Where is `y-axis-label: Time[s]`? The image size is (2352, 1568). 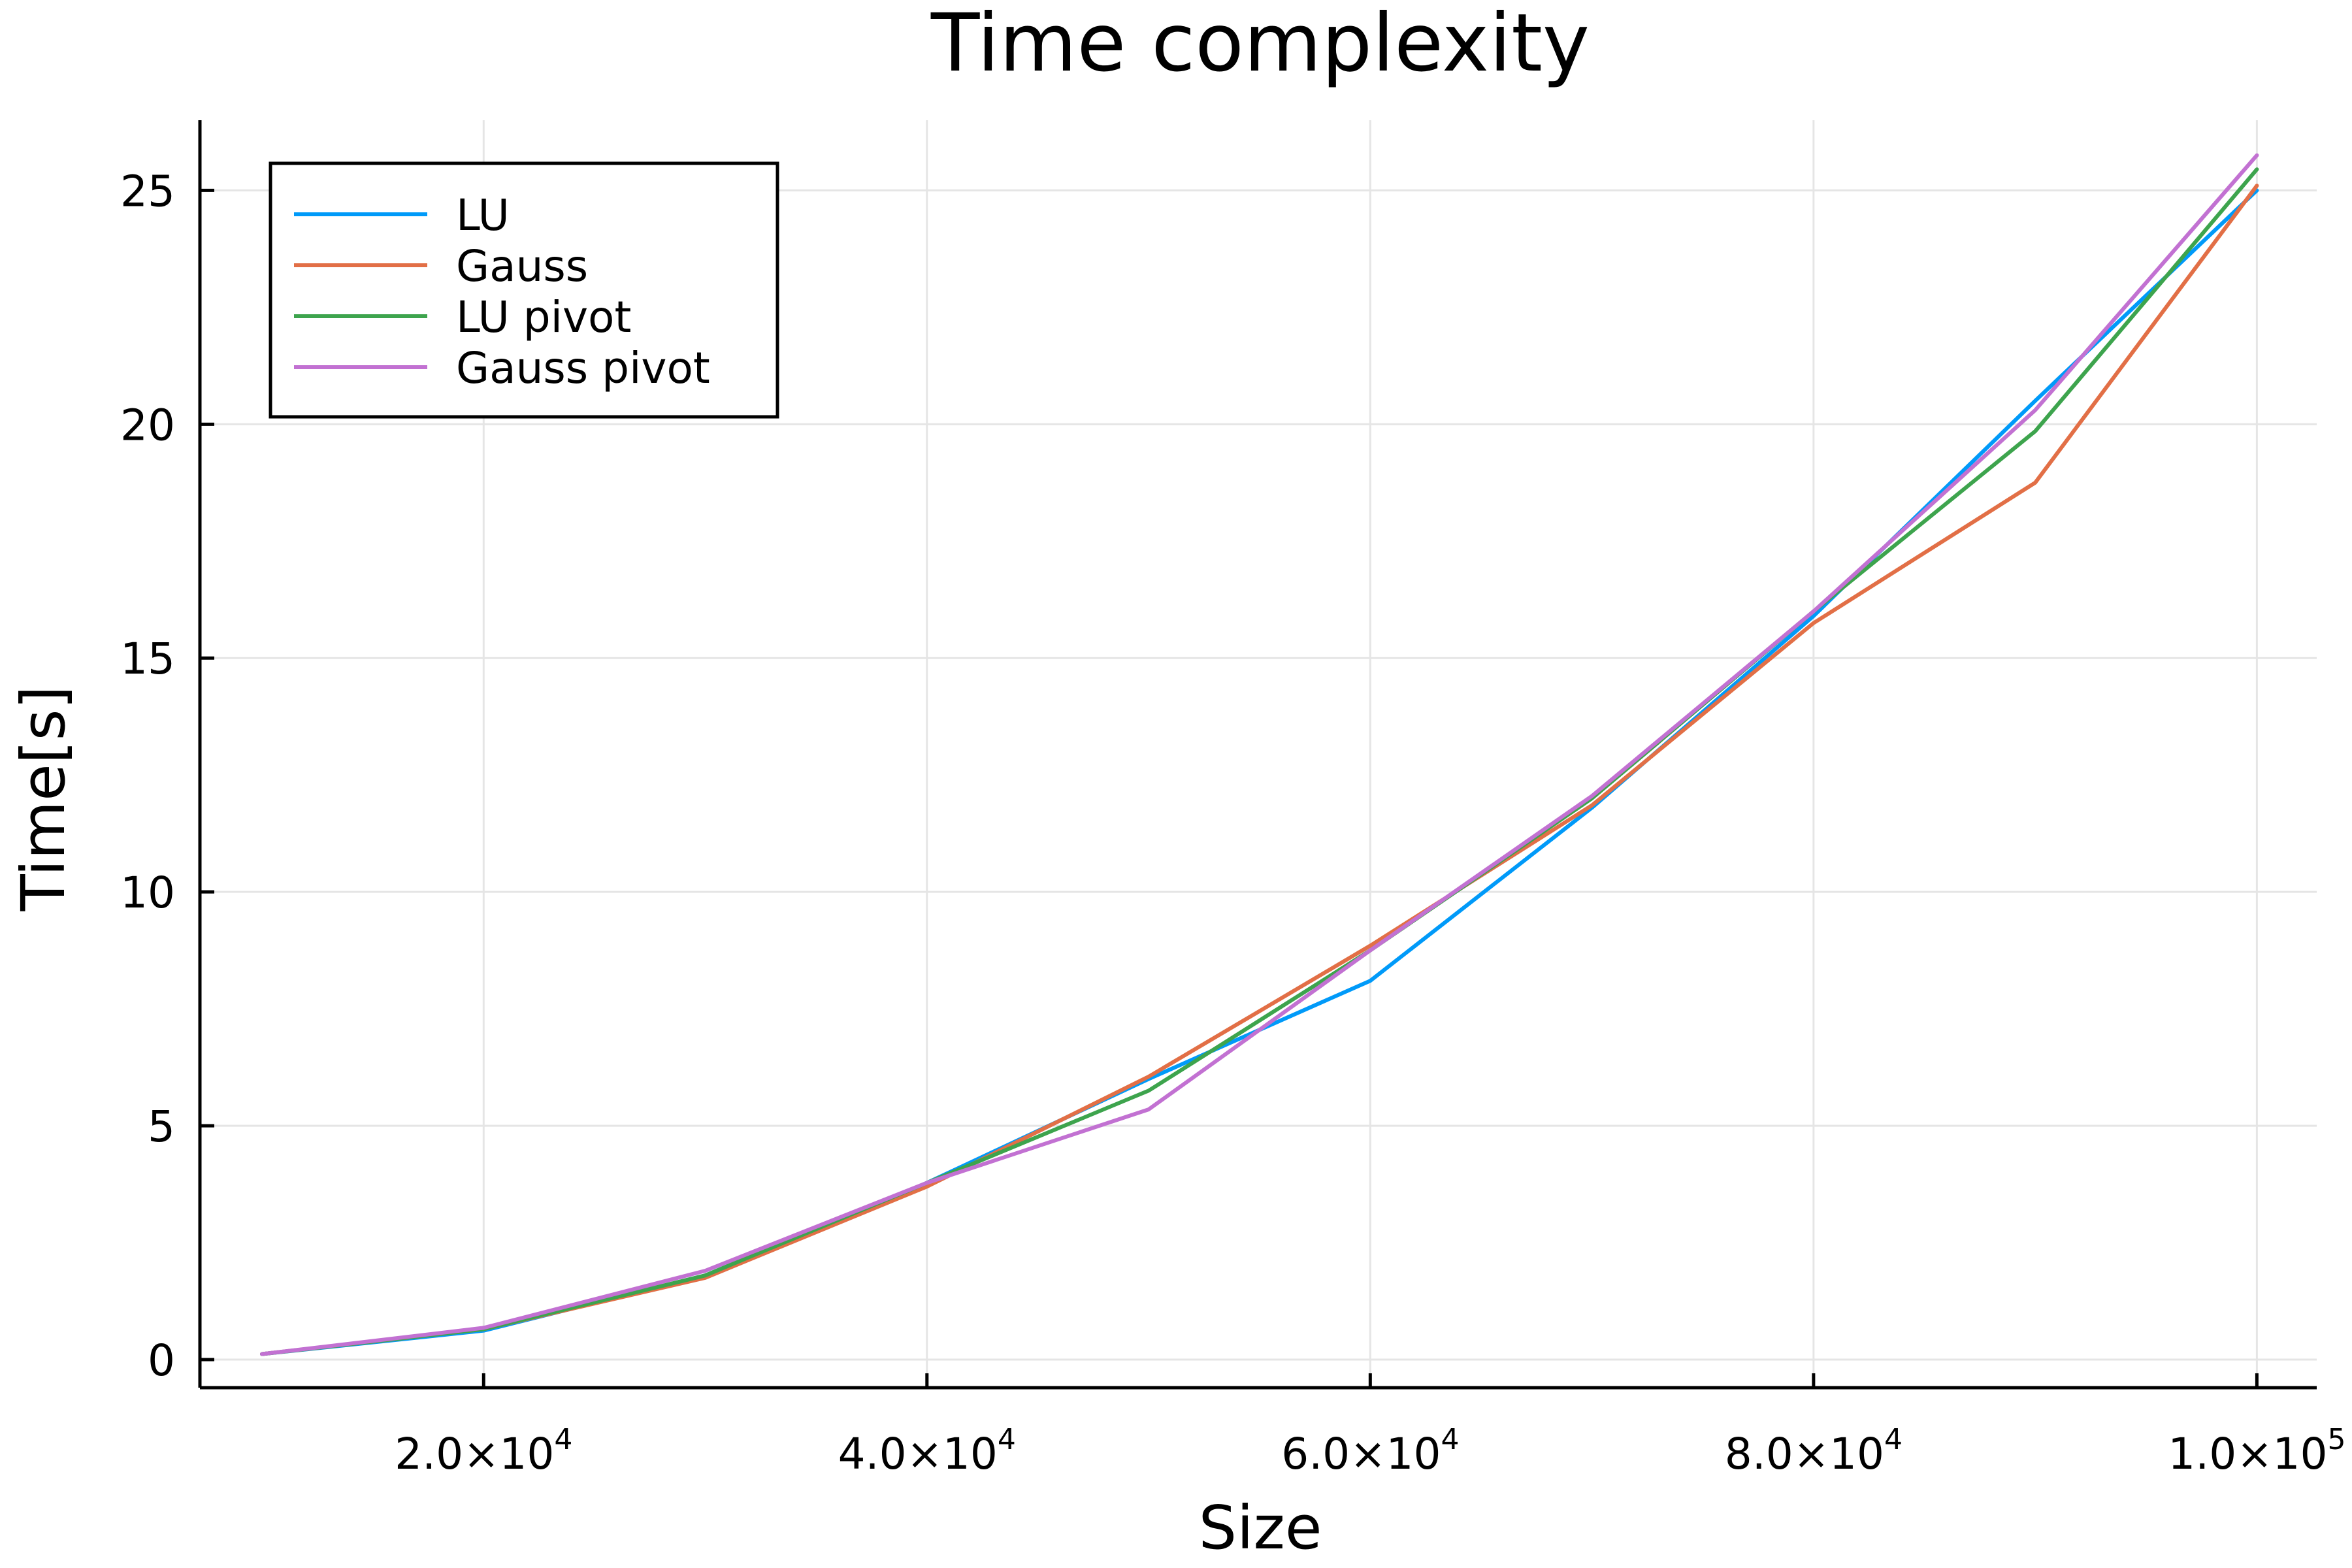
y-axis-label: Time[s] is located at coordinates (43, 799).